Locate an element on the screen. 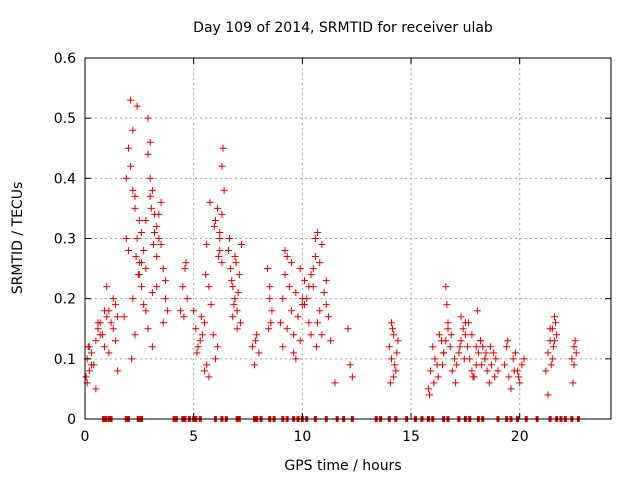 This screenshot has height=480, width=640. y-tick-label: 0 is located at coordinates (71, 420).